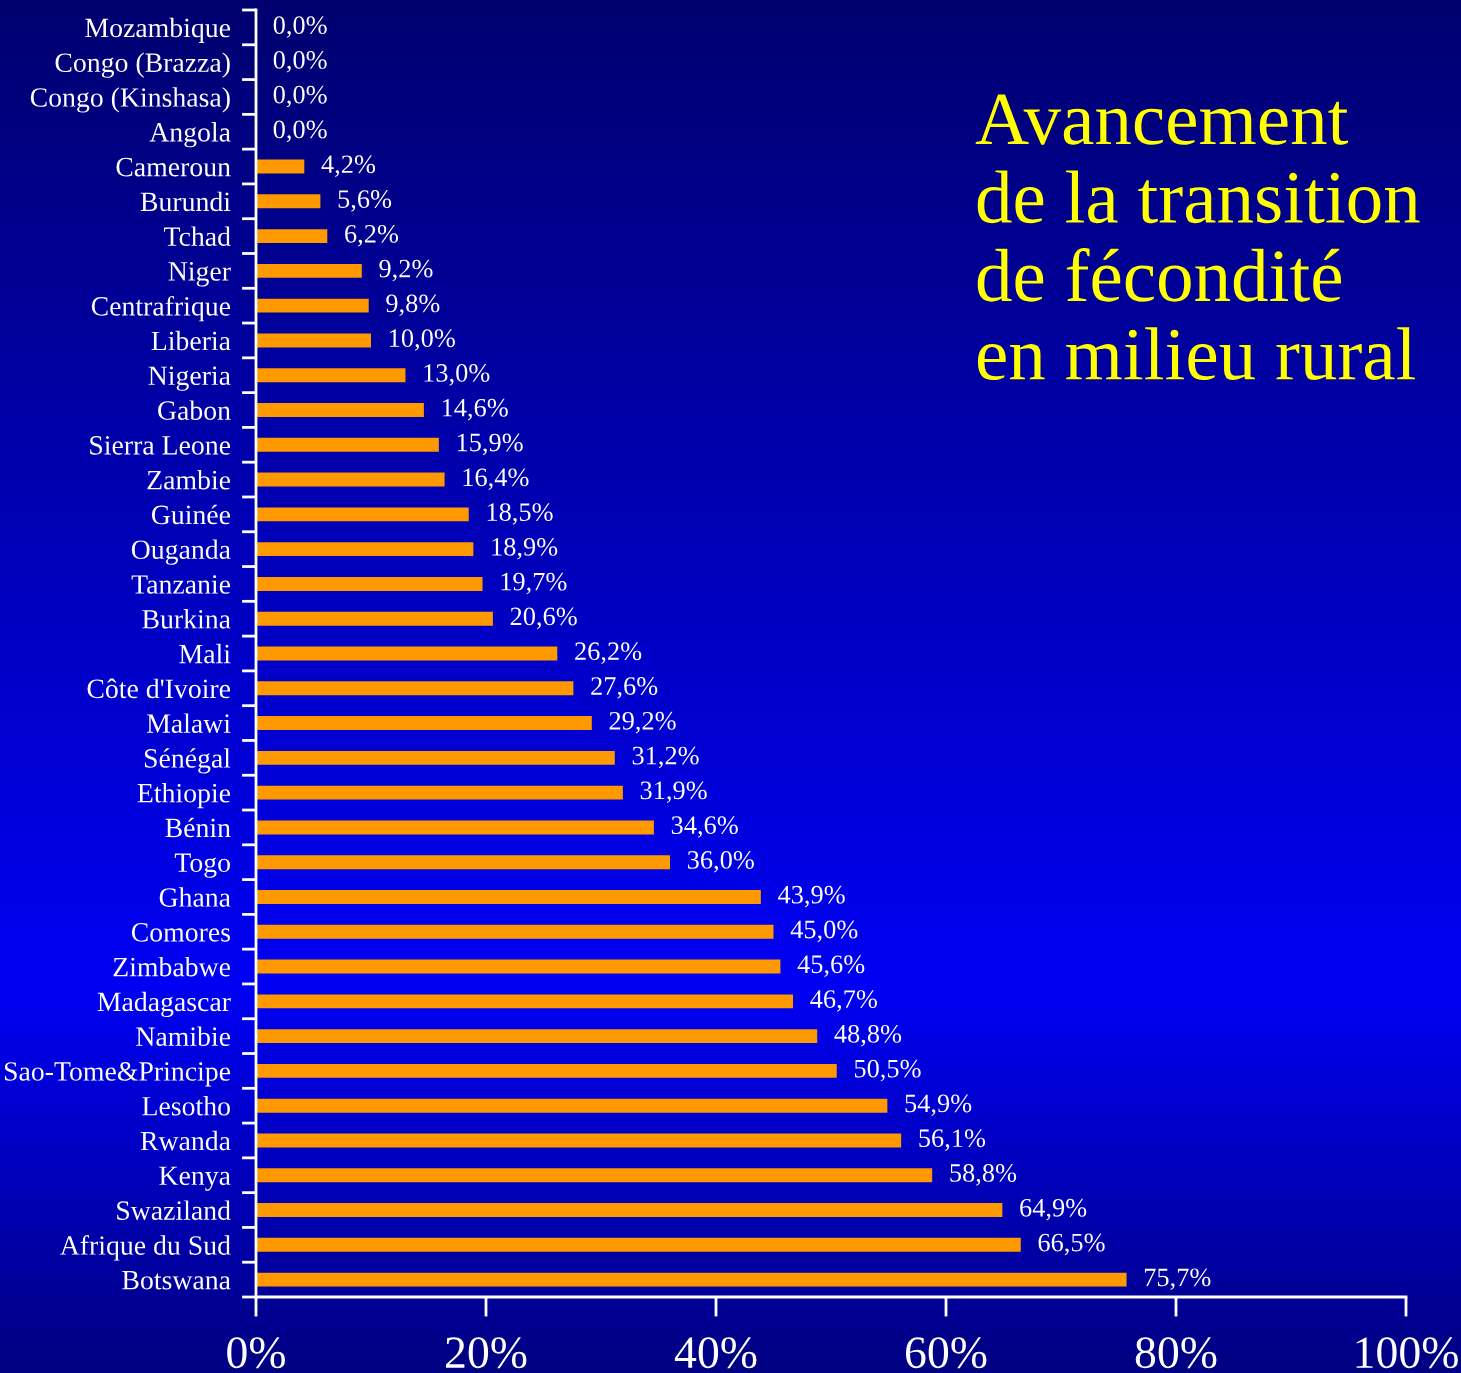  I want to click on y-tick-label: Côte d'Ivoire, so click(159, 688).